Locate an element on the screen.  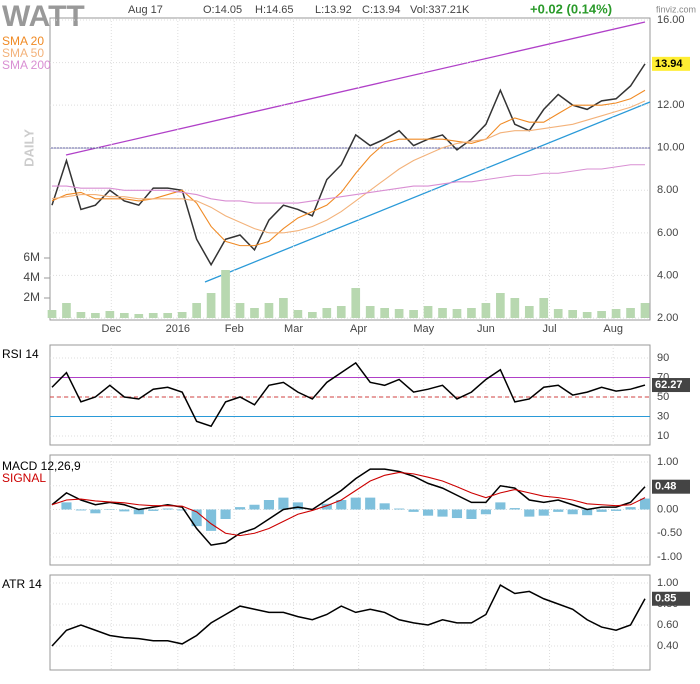
open: O:14.05 is located at coordinates (222, 10).